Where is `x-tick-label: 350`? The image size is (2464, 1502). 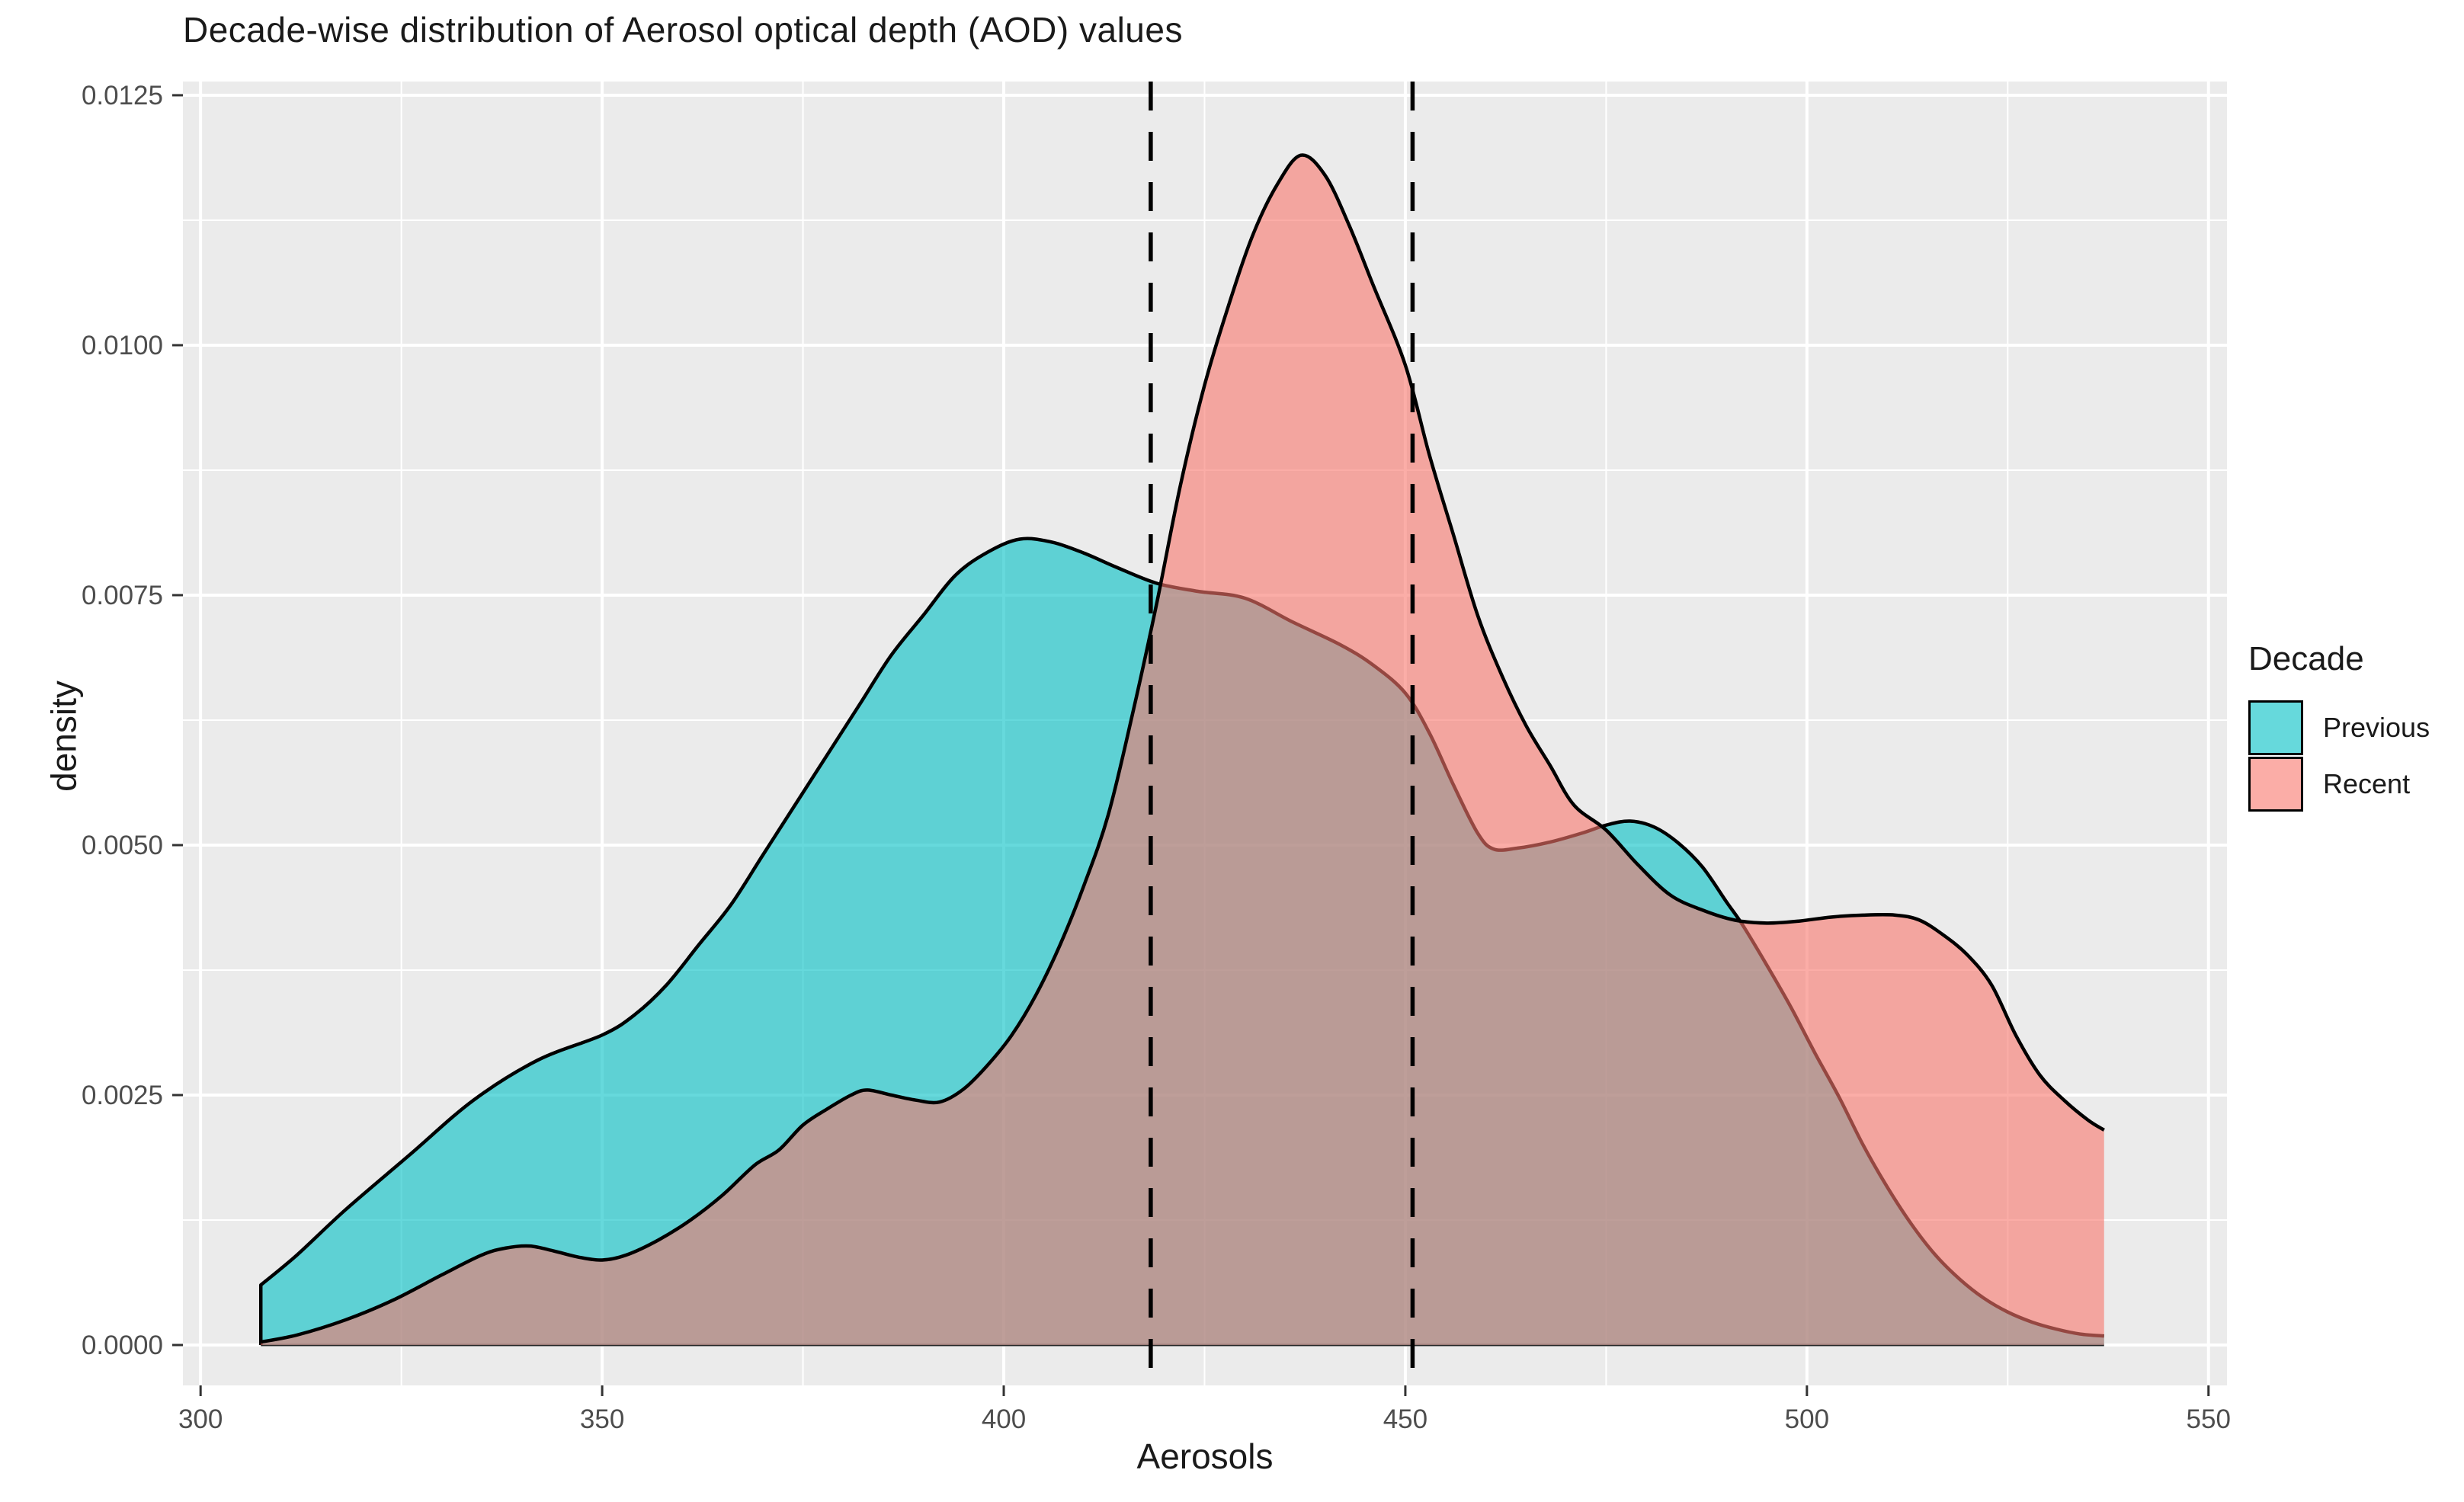
x-tick-label: 350 is located at coordinates (602, 1419).